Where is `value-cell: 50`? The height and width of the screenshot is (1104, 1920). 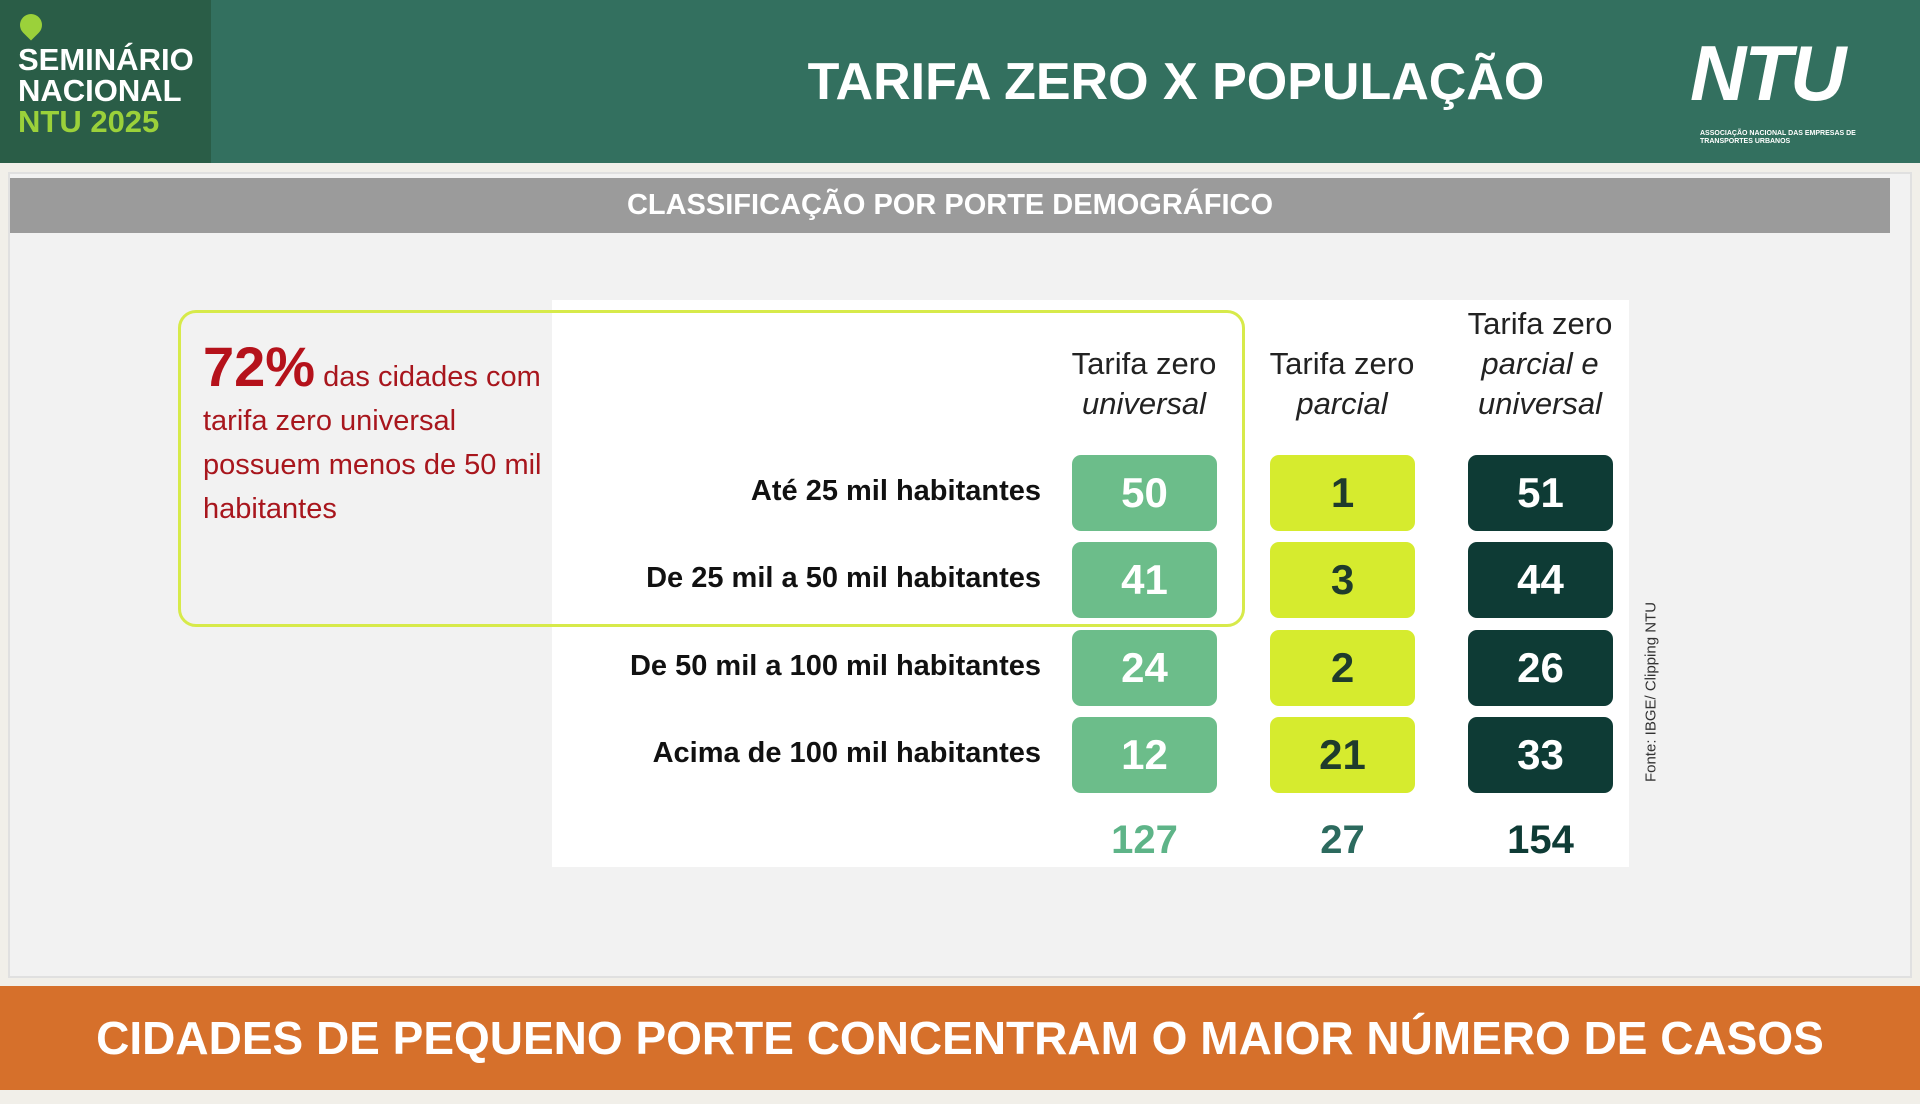 value-cell: 50 is located at coordinates (1144, 493).